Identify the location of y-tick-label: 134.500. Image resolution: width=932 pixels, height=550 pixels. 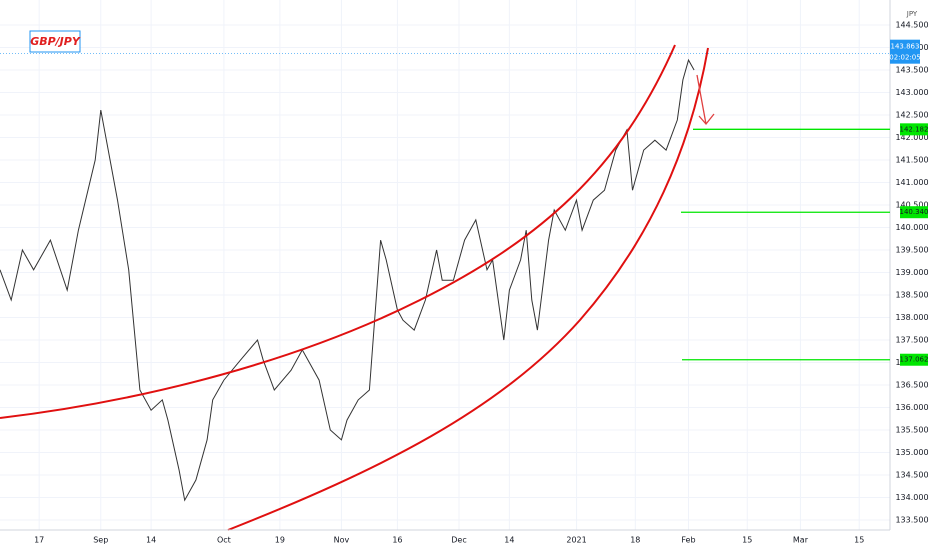
(911, 475).